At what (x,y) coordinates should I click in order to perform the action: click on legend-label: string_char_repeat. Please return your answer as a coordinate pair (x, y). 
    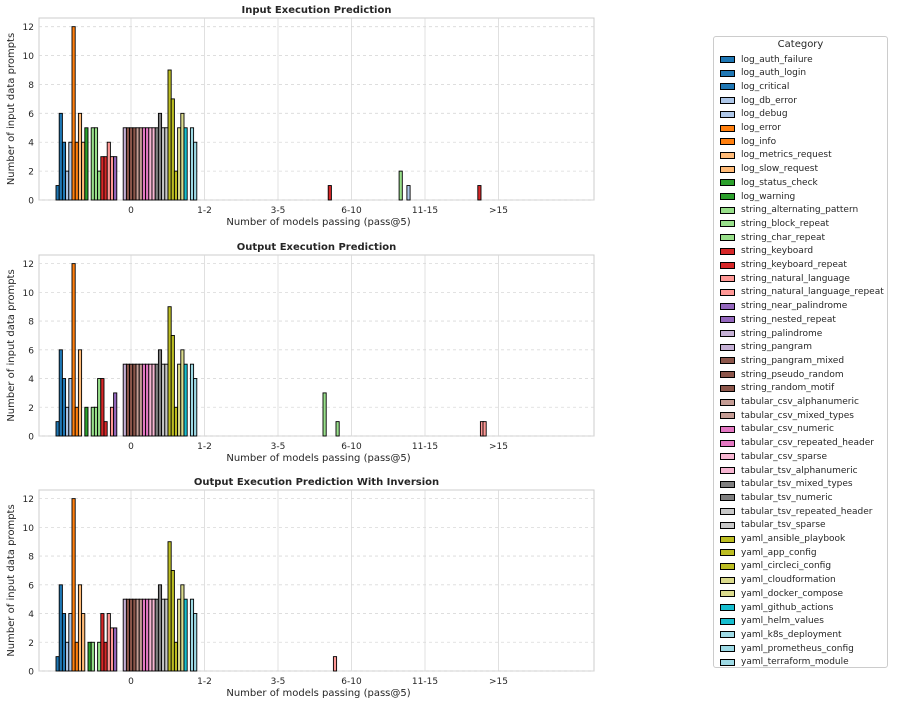
    Looking at the image, I should click on (783, 237).